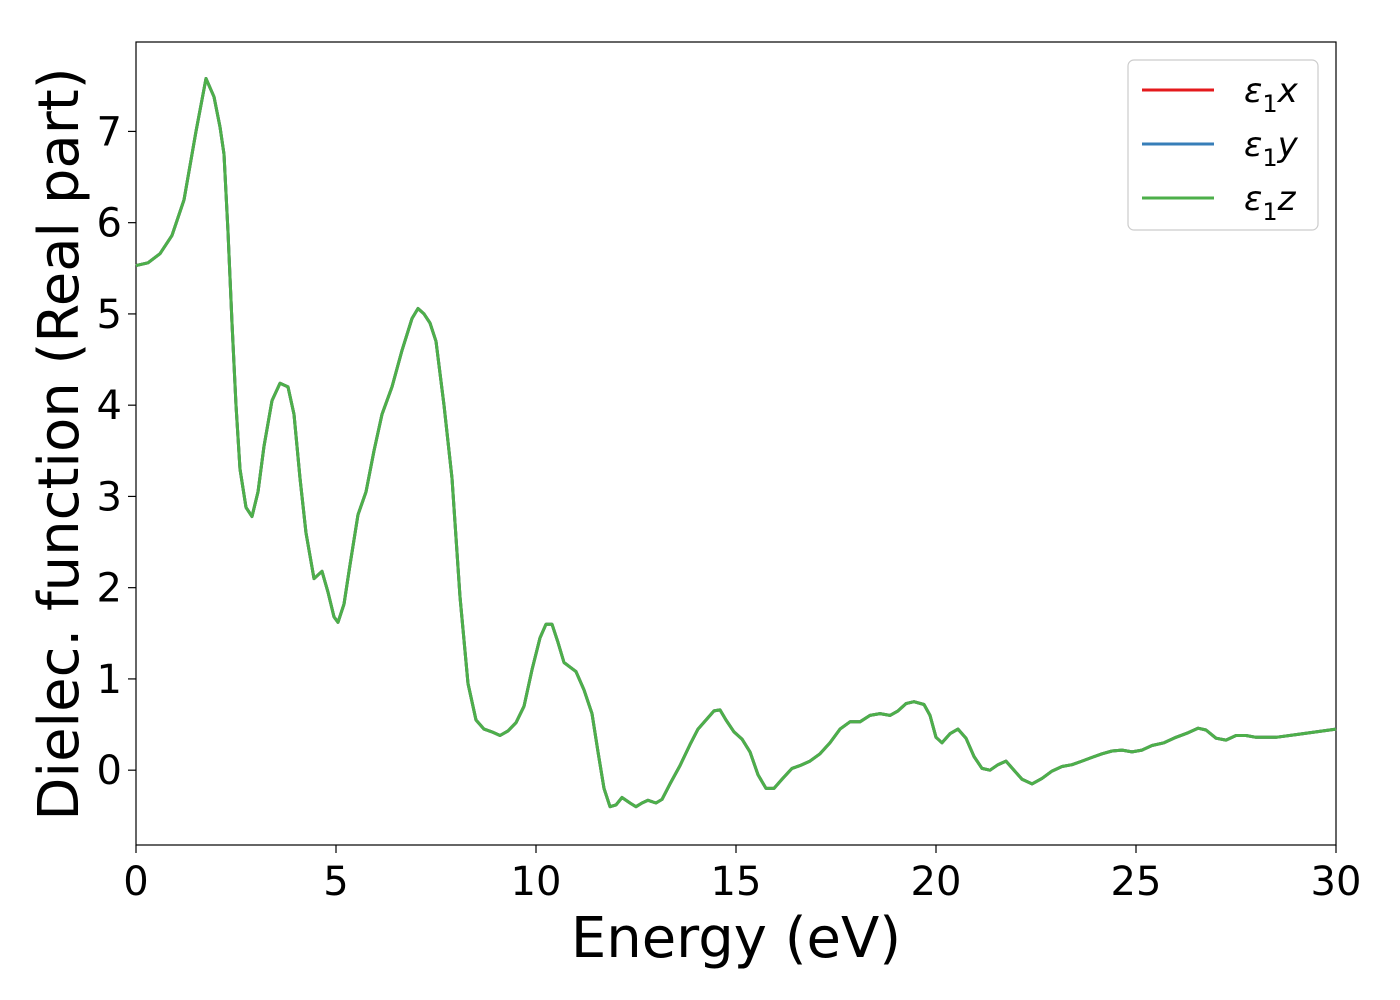  I want to click on legend-box, so click(1223, 145).